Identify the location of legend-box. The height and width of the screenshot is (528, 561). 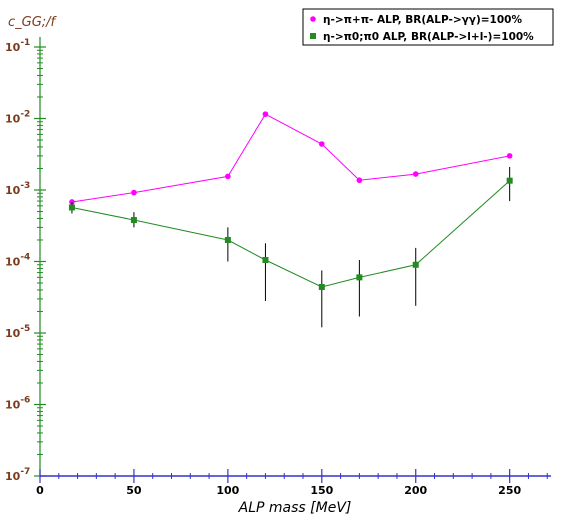
(428, 27).